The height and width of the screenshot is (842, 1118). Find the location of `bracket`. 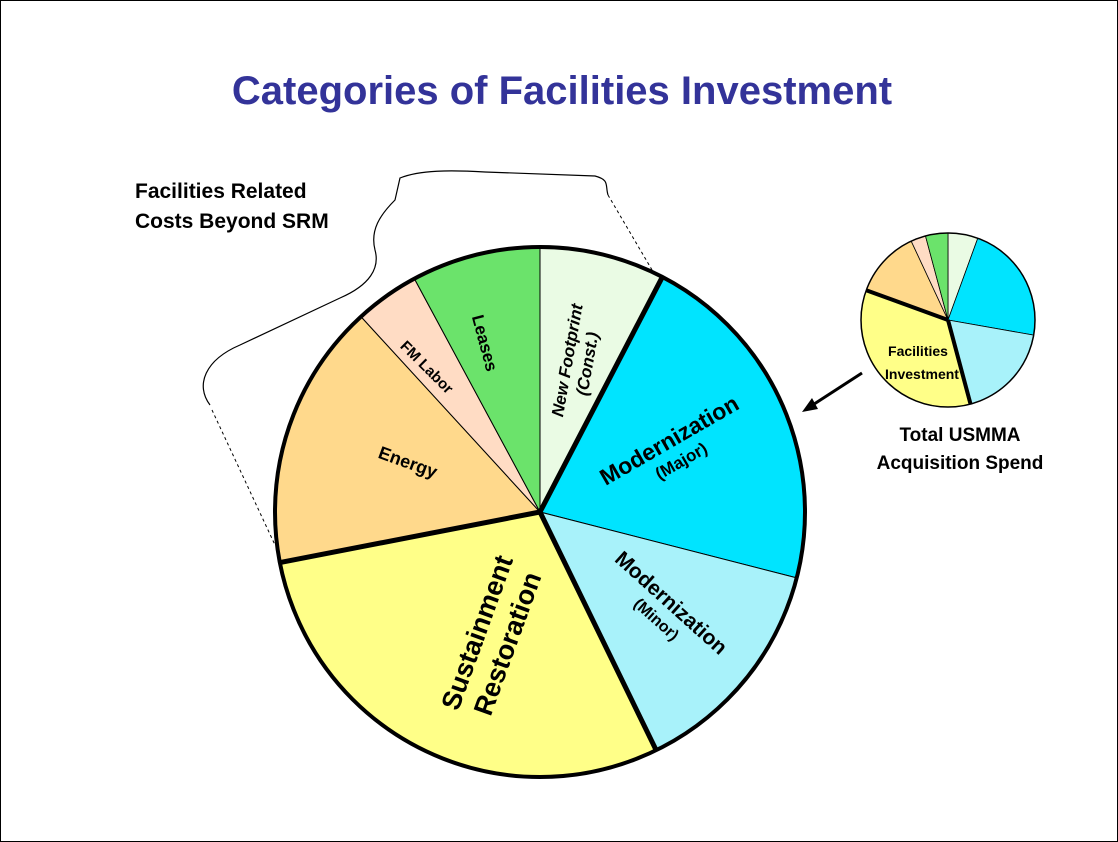

bracket is located at coordinates (405, 288).